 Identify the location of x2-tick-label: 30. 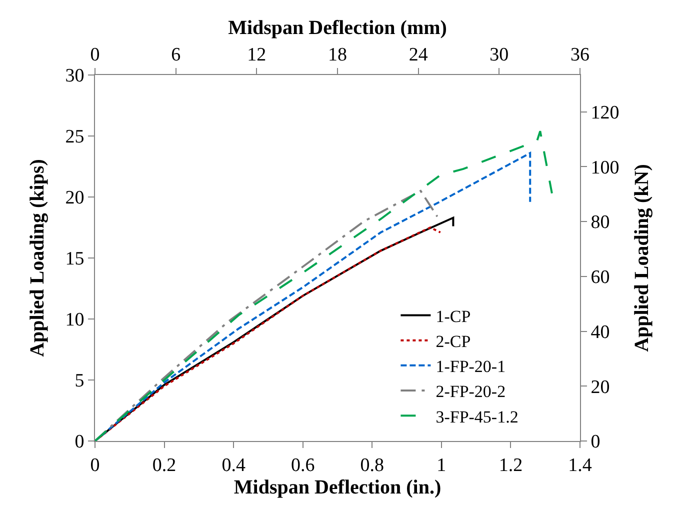
(499, 55).